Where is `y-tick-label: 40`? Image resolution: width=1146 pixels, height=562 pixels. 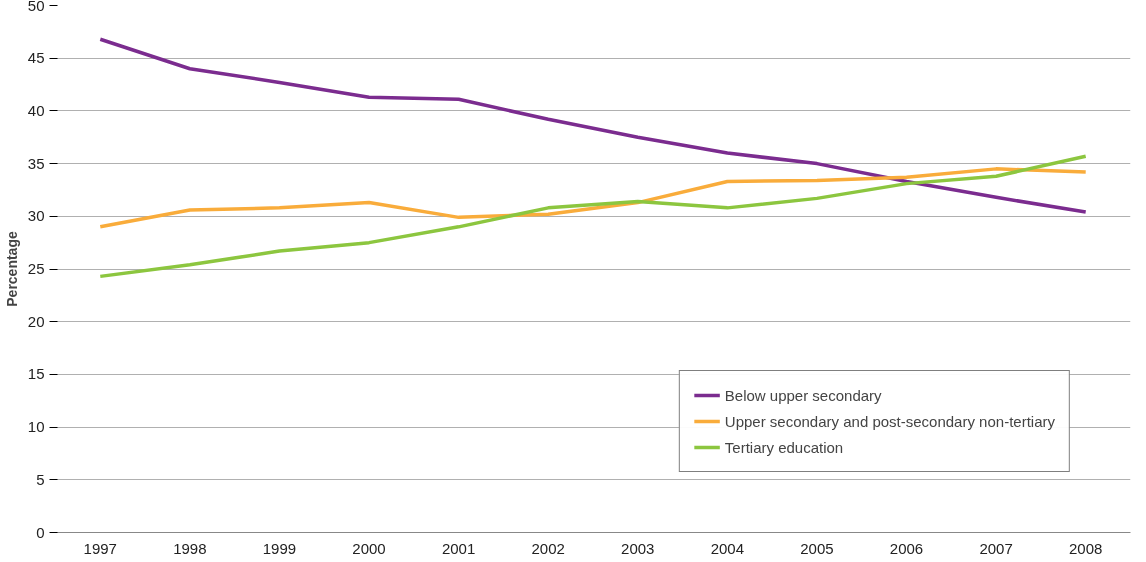 y-tick-label: 40 is located at coordinates (36, 110).